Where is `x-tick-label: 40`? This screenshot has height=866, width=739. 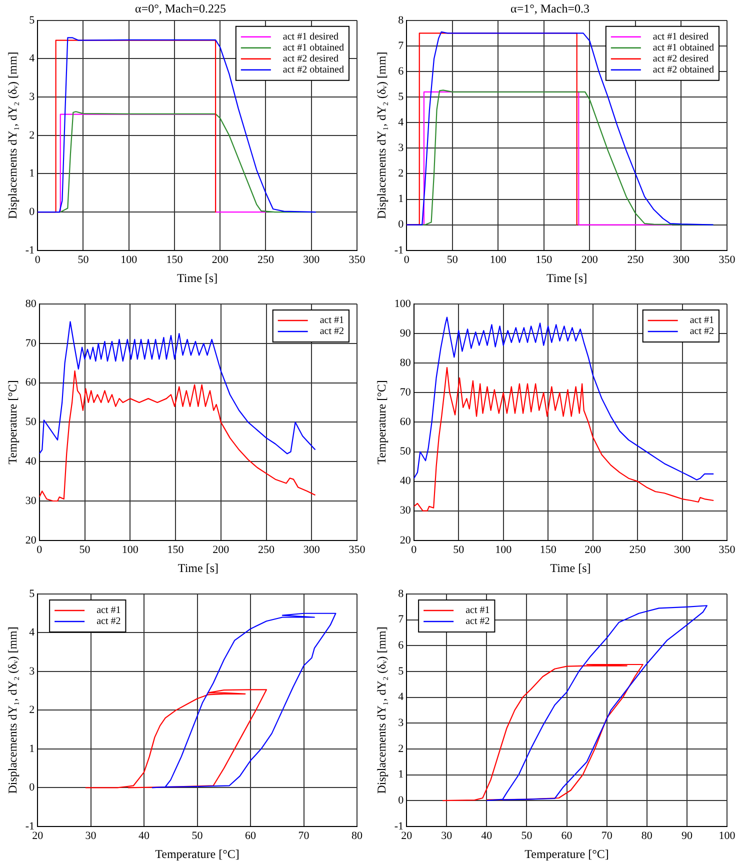 x-tick-label: 40 is located at coordinates (144, 836).